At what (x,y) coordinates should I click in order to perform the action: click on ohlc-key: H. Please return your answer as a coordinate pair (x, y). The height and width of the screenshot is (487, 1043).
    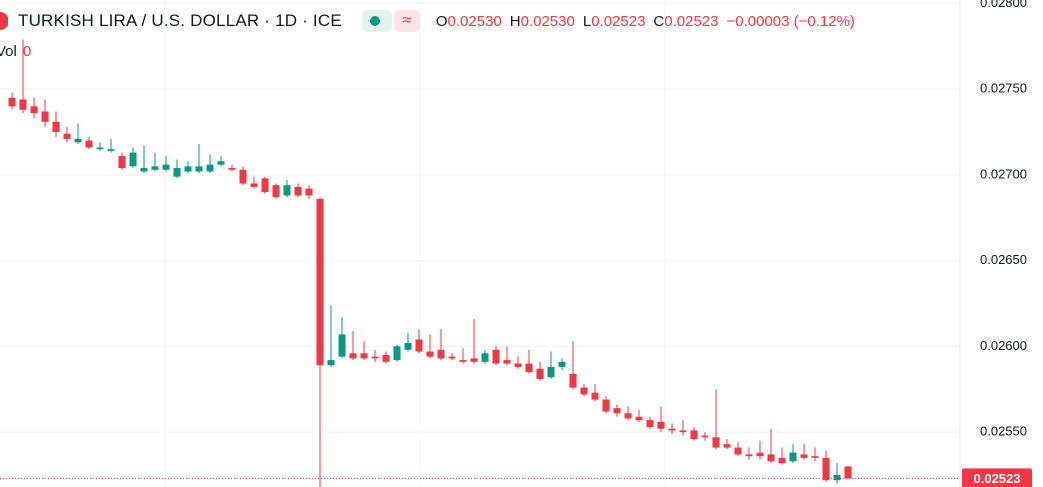
    Looking at the image, I should click on (515, 21).